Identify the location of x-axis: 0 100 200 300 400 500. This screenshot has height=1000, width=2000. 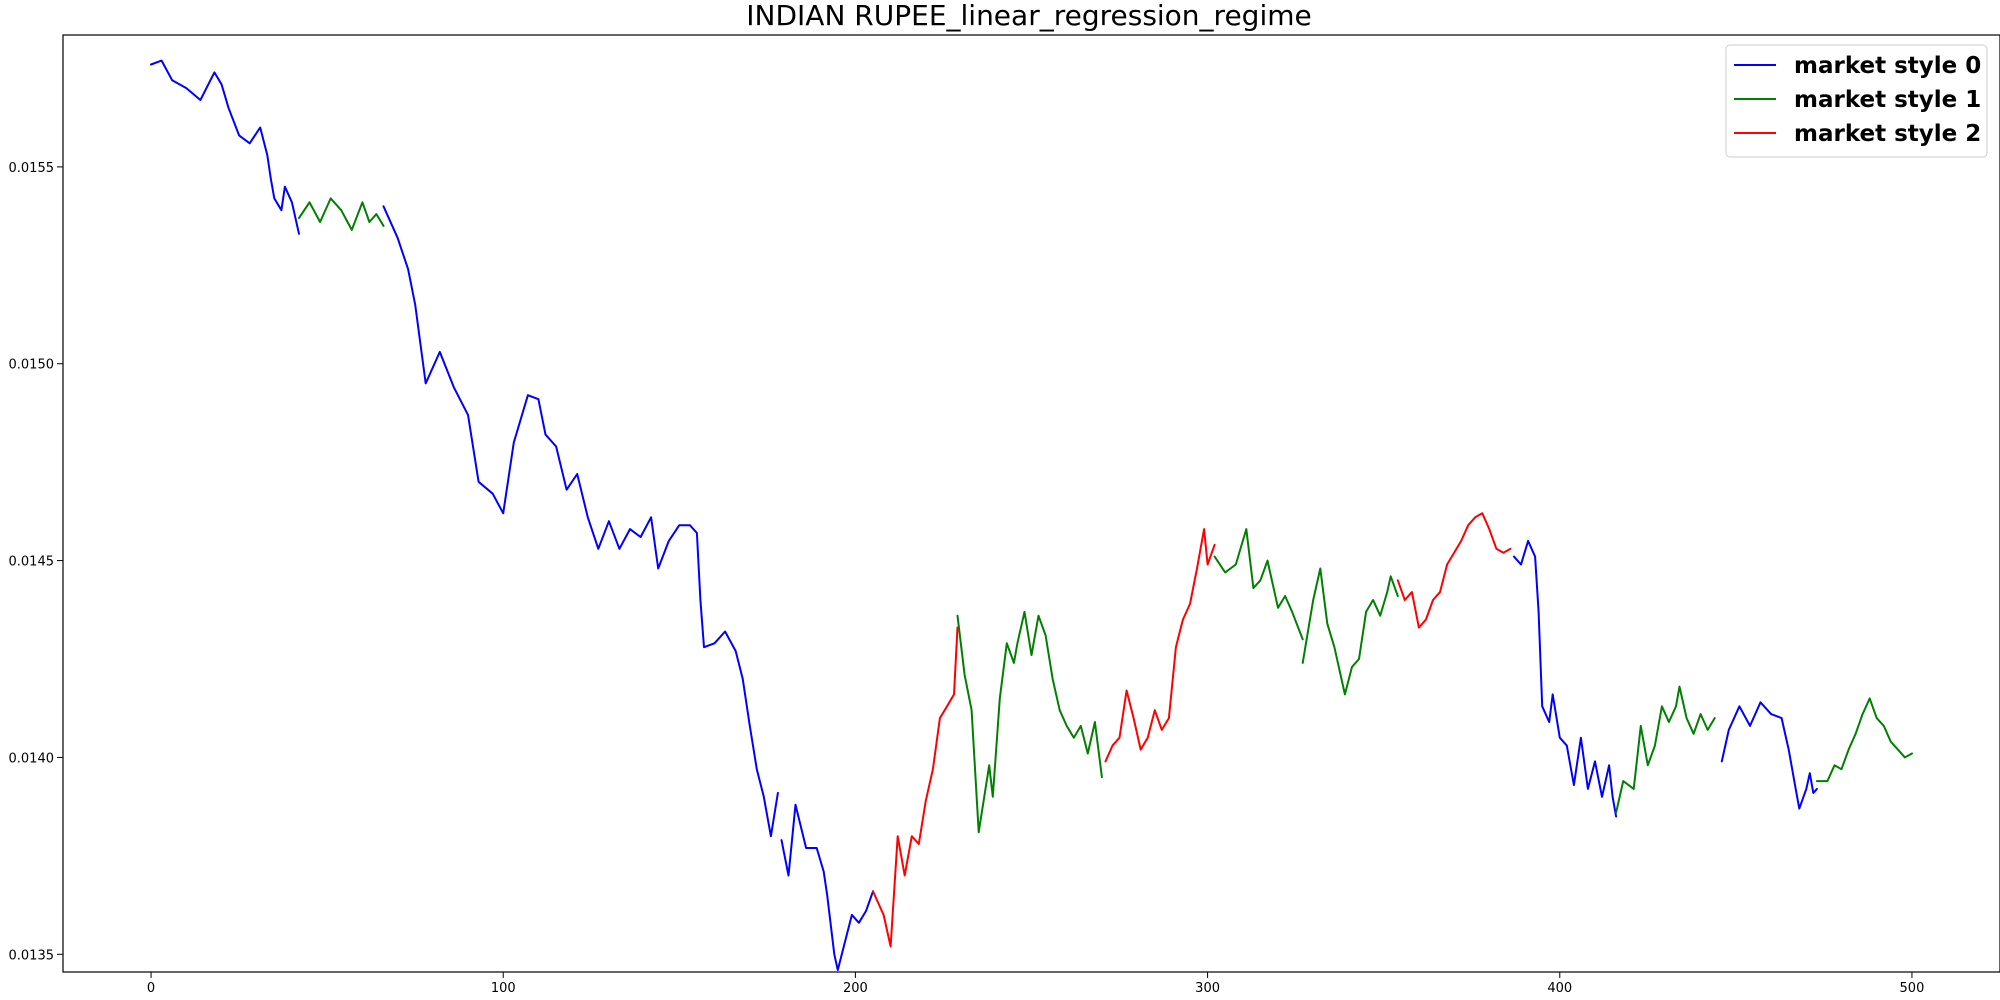
(1035, 984).